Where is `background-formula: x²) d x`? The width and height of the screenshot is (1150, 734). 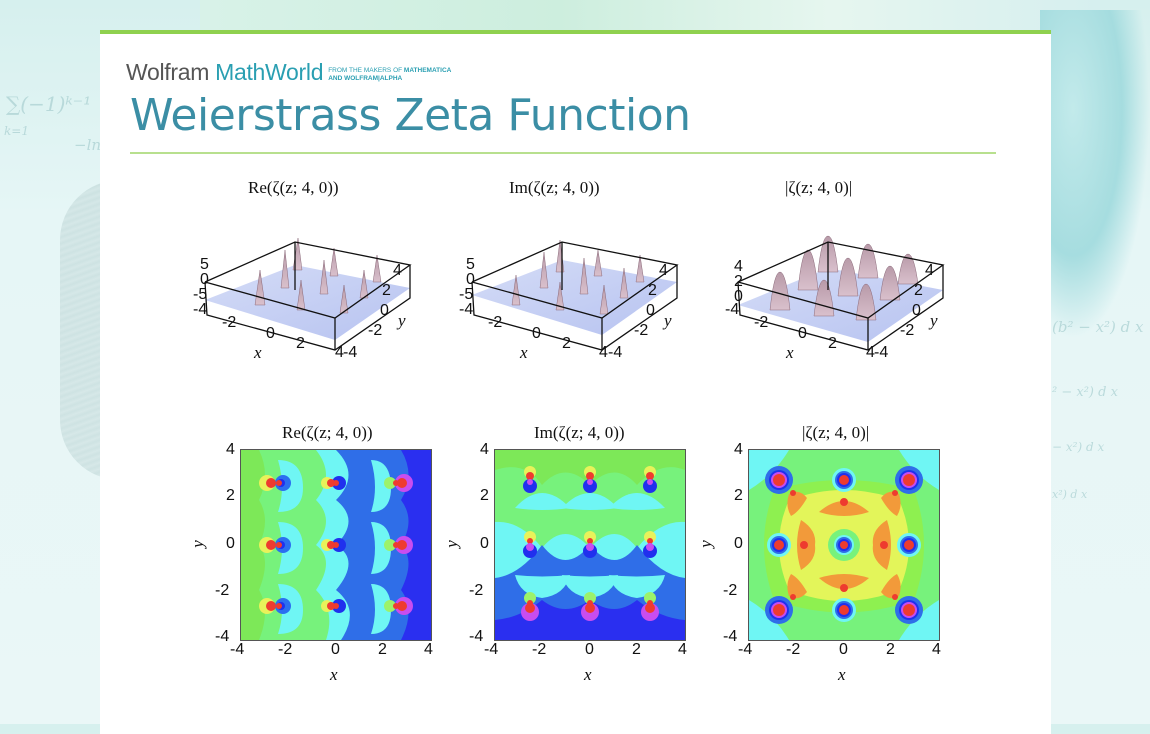 background-formula: x²) d x is located at coordinates (1070, 494).